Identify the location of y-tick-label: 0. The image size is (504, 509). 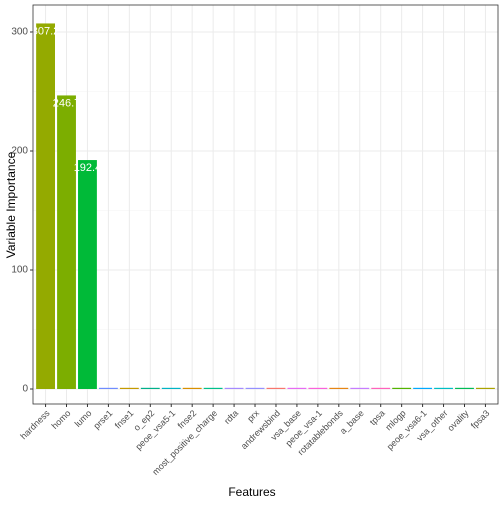
(25, 389).